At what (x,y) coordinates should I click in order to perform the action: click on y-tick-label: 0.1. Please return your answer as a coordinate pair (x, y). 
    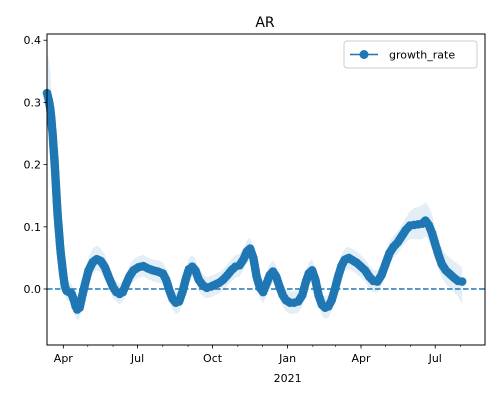
    Looking at the image, I should click on (33, 227).